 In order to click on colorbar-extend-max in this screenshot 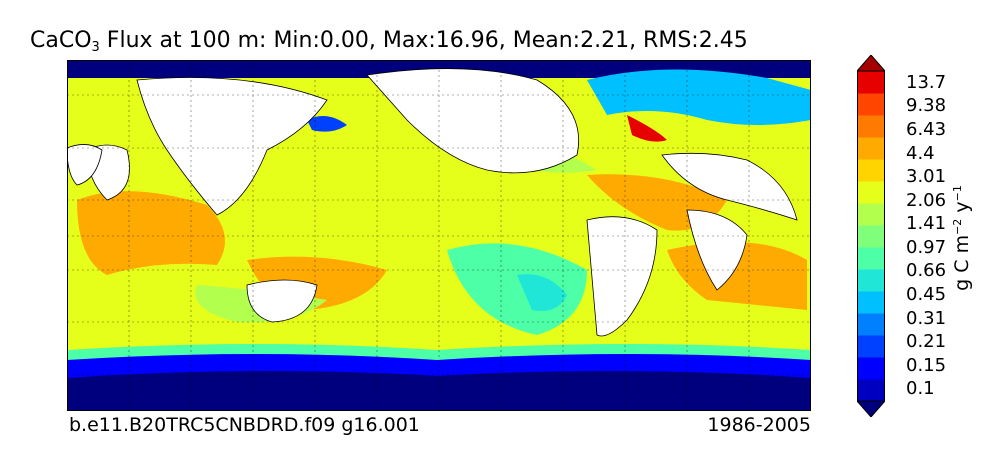, I will do `click(871, 63)`.